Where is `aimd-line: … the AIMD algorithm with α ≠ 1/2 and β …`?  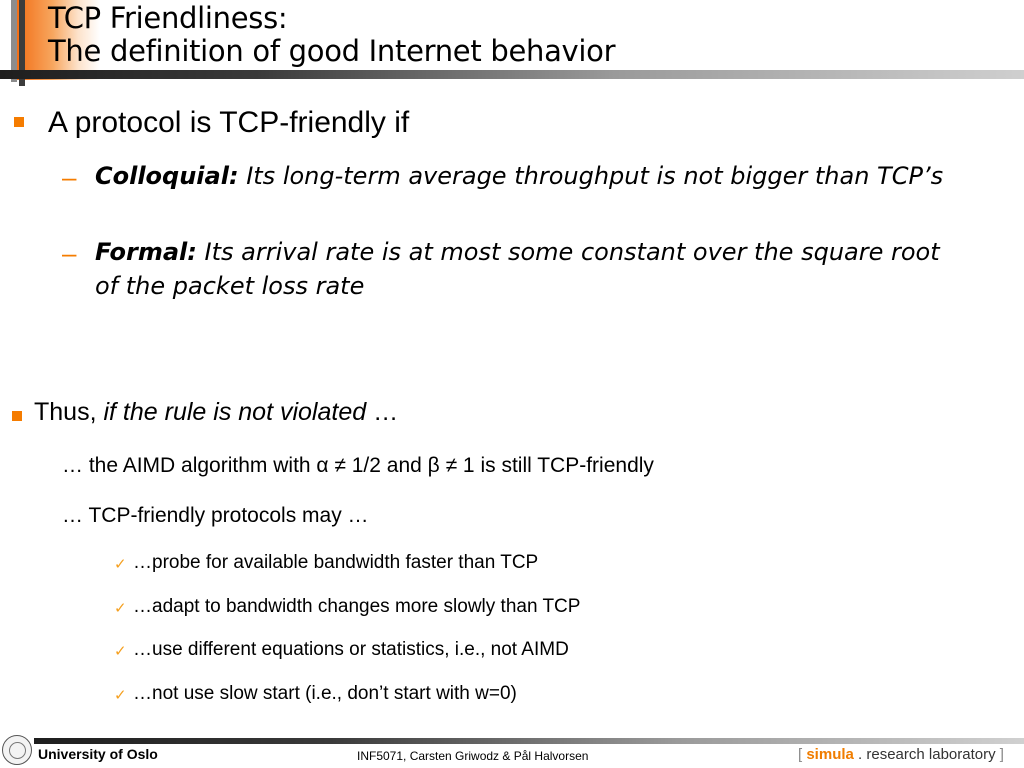 aimd-line: … the AIMD algorithm with α ≠ 1/2 and β … is located at coordinates (358, 465).